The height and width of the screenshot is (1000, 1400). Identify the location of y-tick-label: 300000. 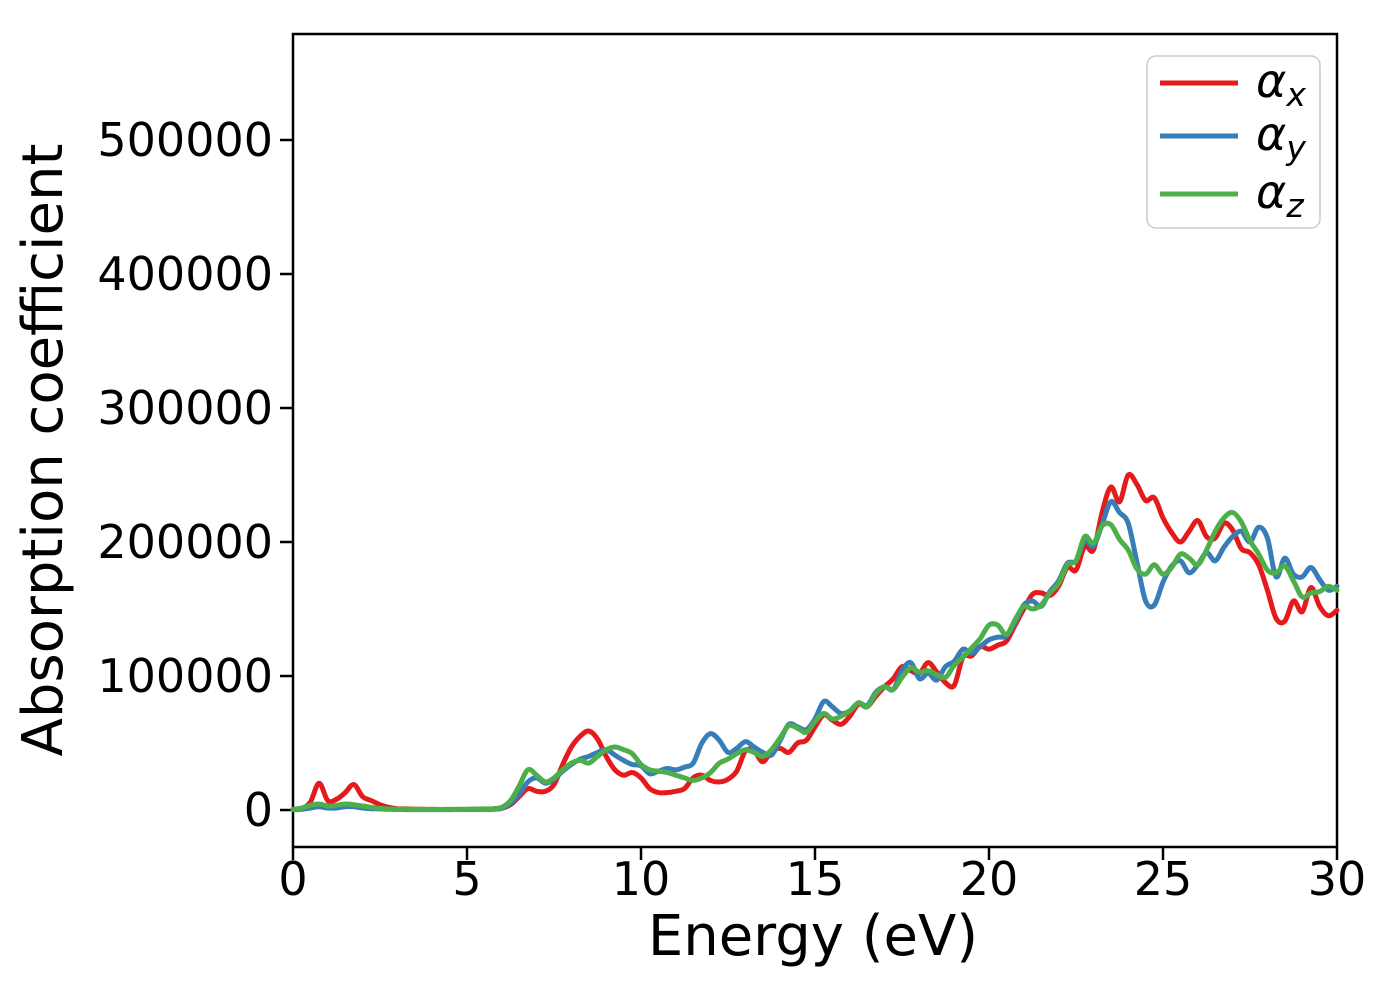
(185, 408).